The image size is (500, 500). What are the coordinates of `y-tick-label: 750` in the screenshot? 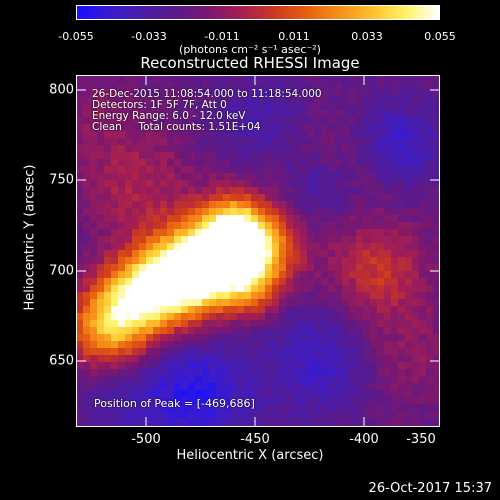 It's located at (61, 180).